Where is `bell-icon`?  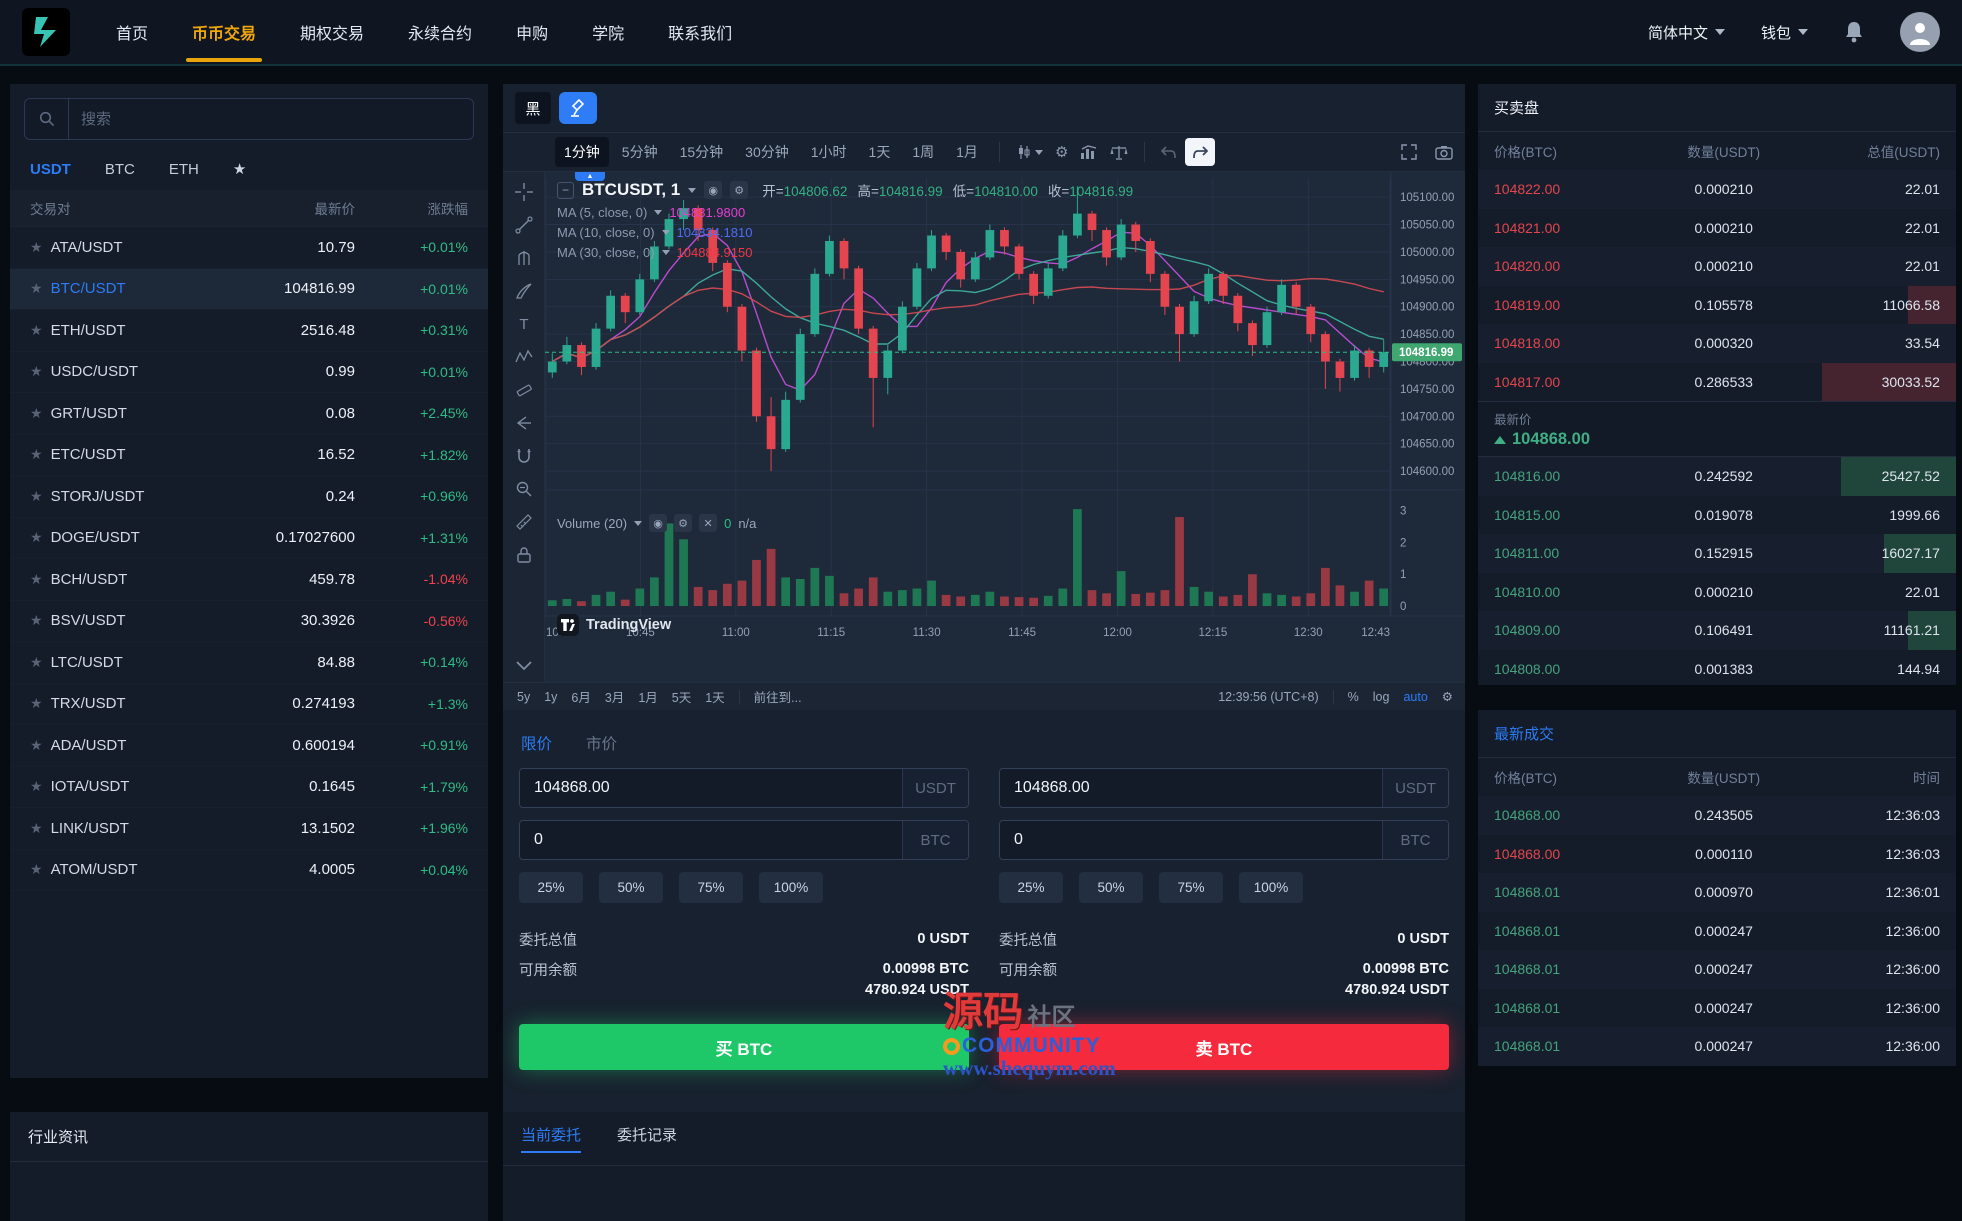 bell-icon is located at coordinates (1854, 32).